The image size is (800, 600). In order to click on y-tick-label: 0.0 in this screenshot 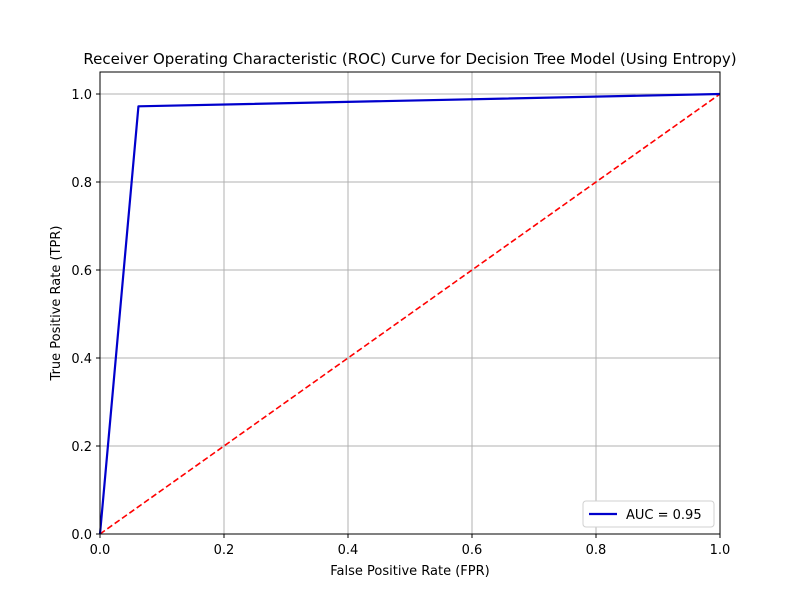, I will do `click(81, 535)`.